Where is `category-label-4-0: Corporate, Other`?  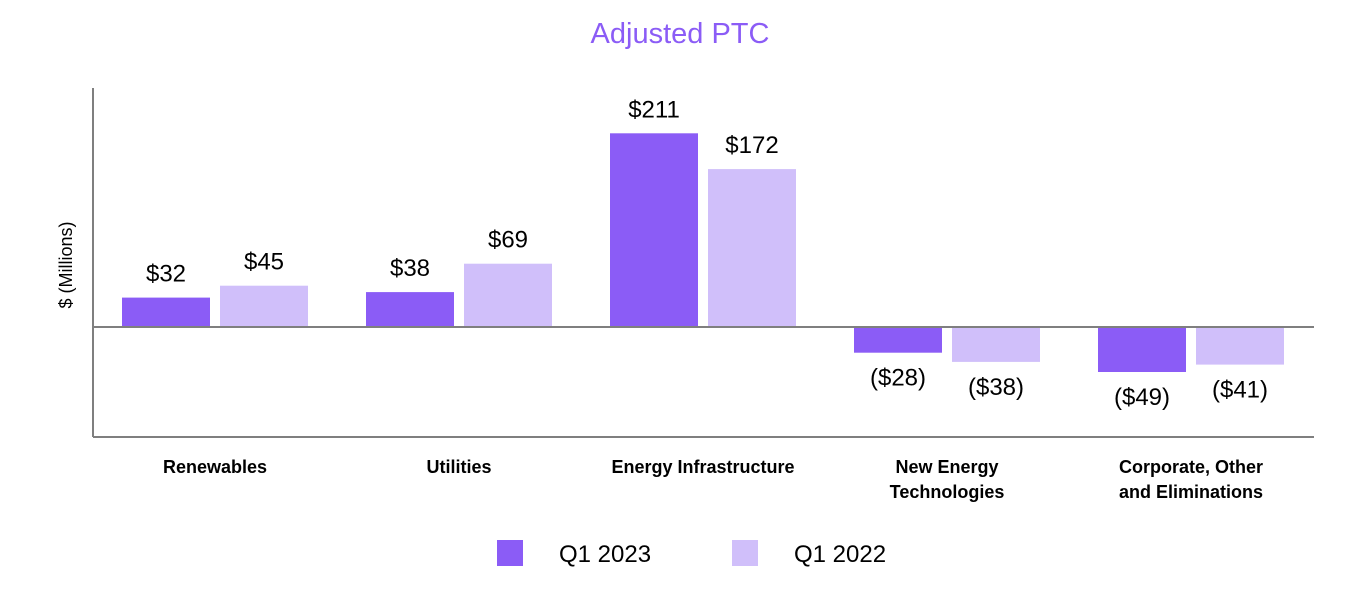
category-label-4-0: Corporate, Other is located at coordinates (1191, 467).